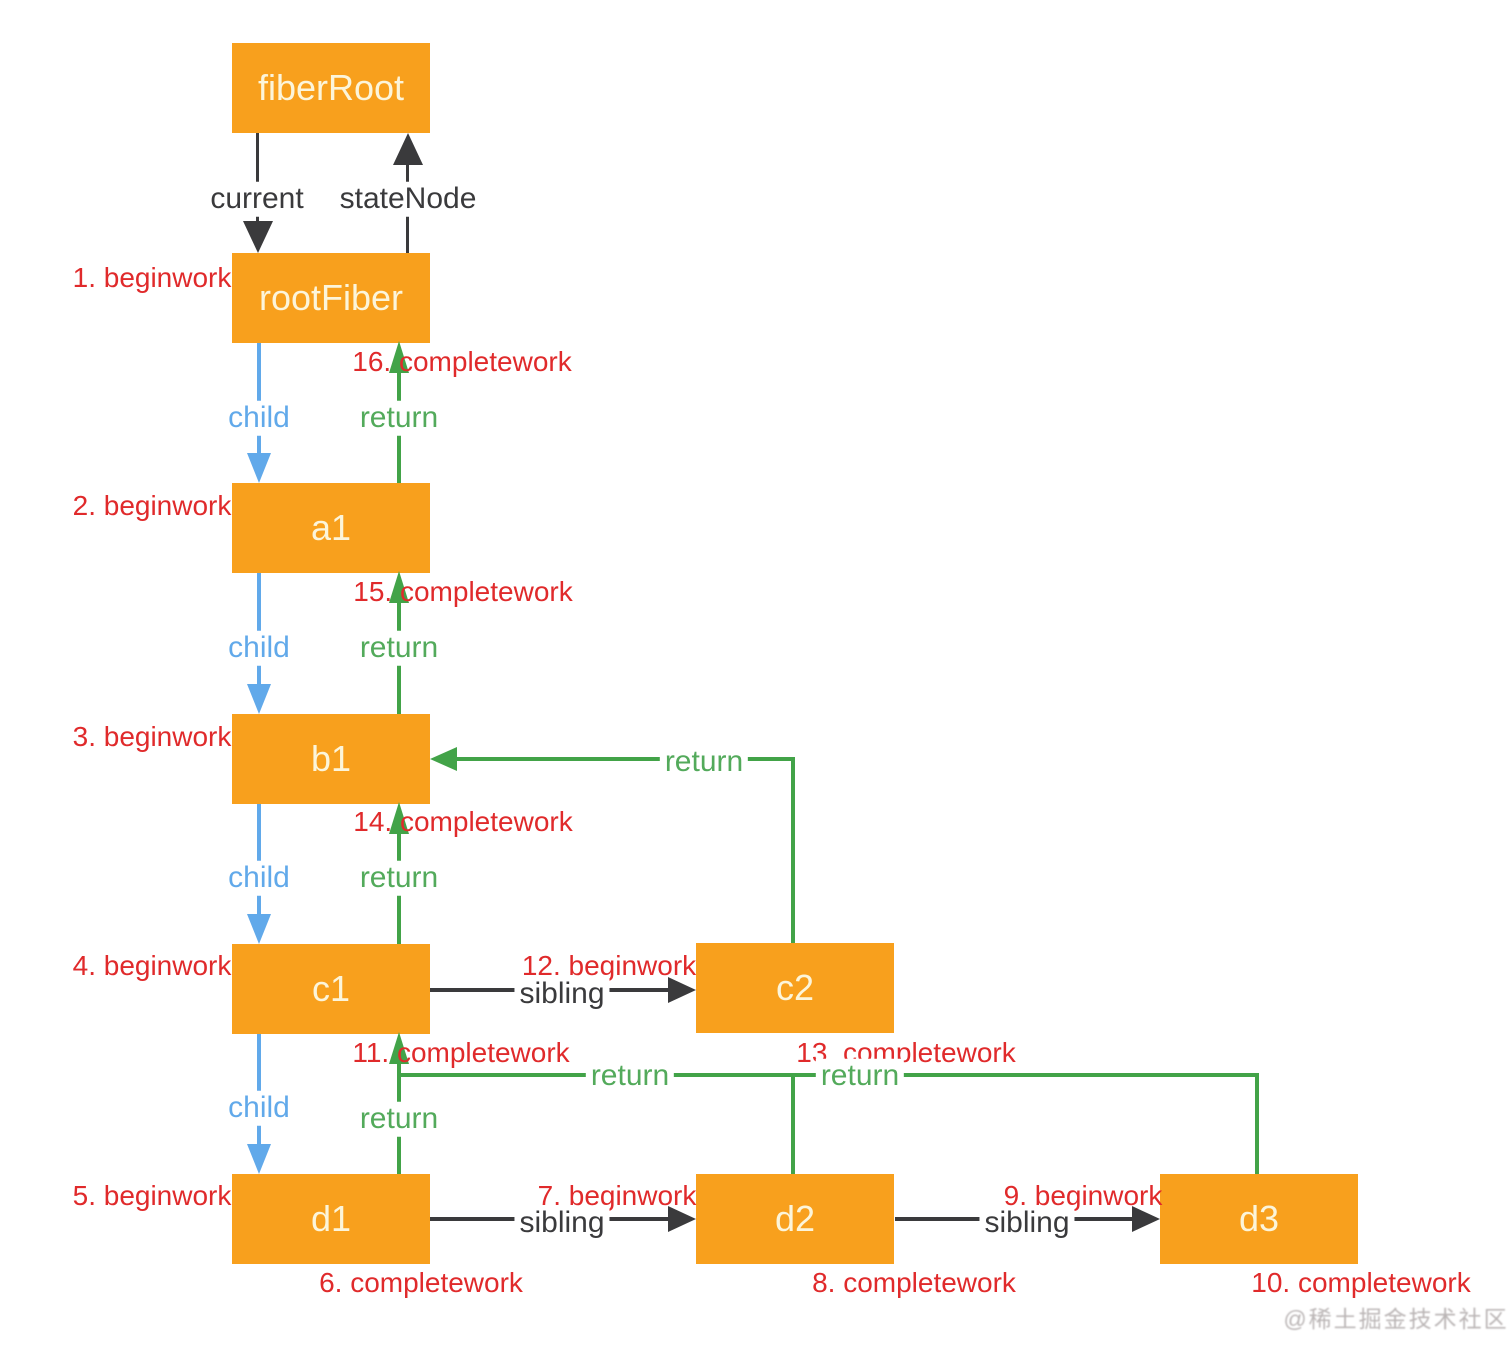 The image size is (1512, 1359). What do you see at coordinates (1027, 1223) in the screenshot?
I see `sibling-label-d2-d3: sibling` at bounding box center [1027, 1223].